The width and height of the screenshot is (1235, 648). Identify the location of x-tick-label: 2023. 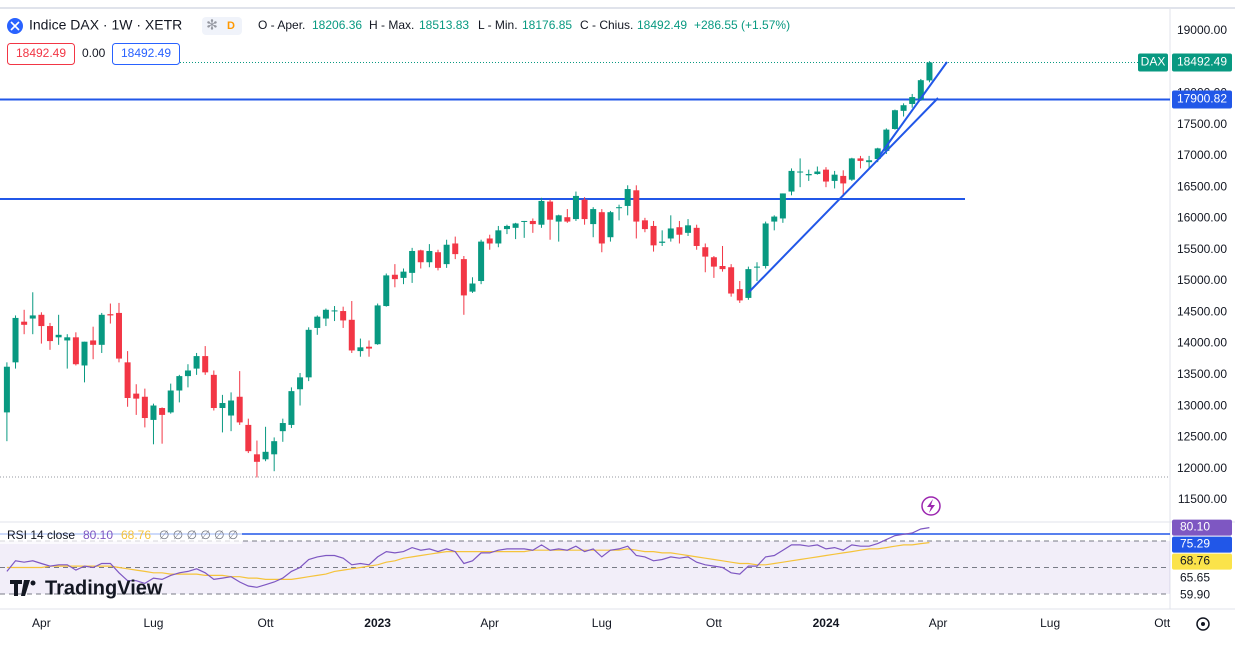
(377, 623).